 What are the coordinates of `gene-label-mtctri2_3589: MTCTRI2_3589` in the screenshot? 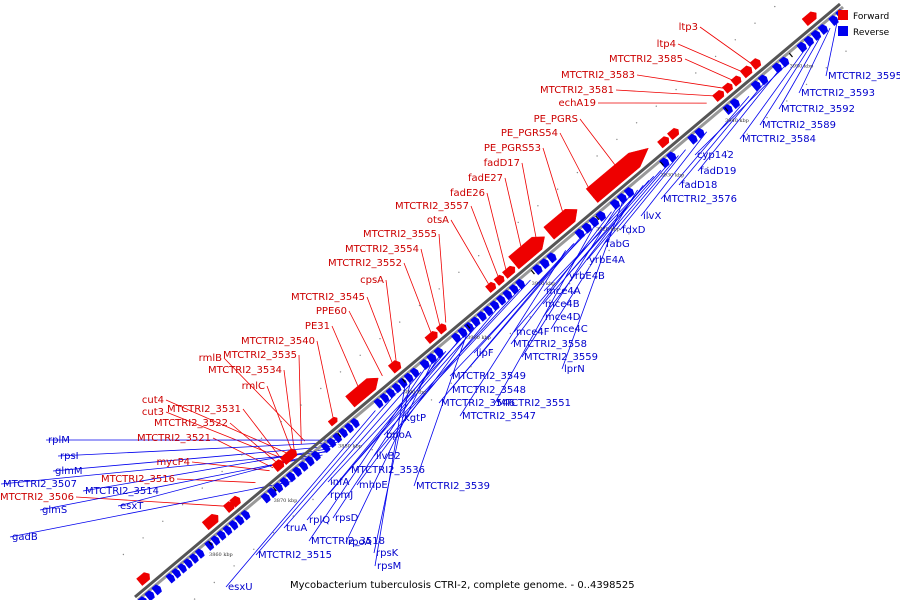 It's located at (799, 125).